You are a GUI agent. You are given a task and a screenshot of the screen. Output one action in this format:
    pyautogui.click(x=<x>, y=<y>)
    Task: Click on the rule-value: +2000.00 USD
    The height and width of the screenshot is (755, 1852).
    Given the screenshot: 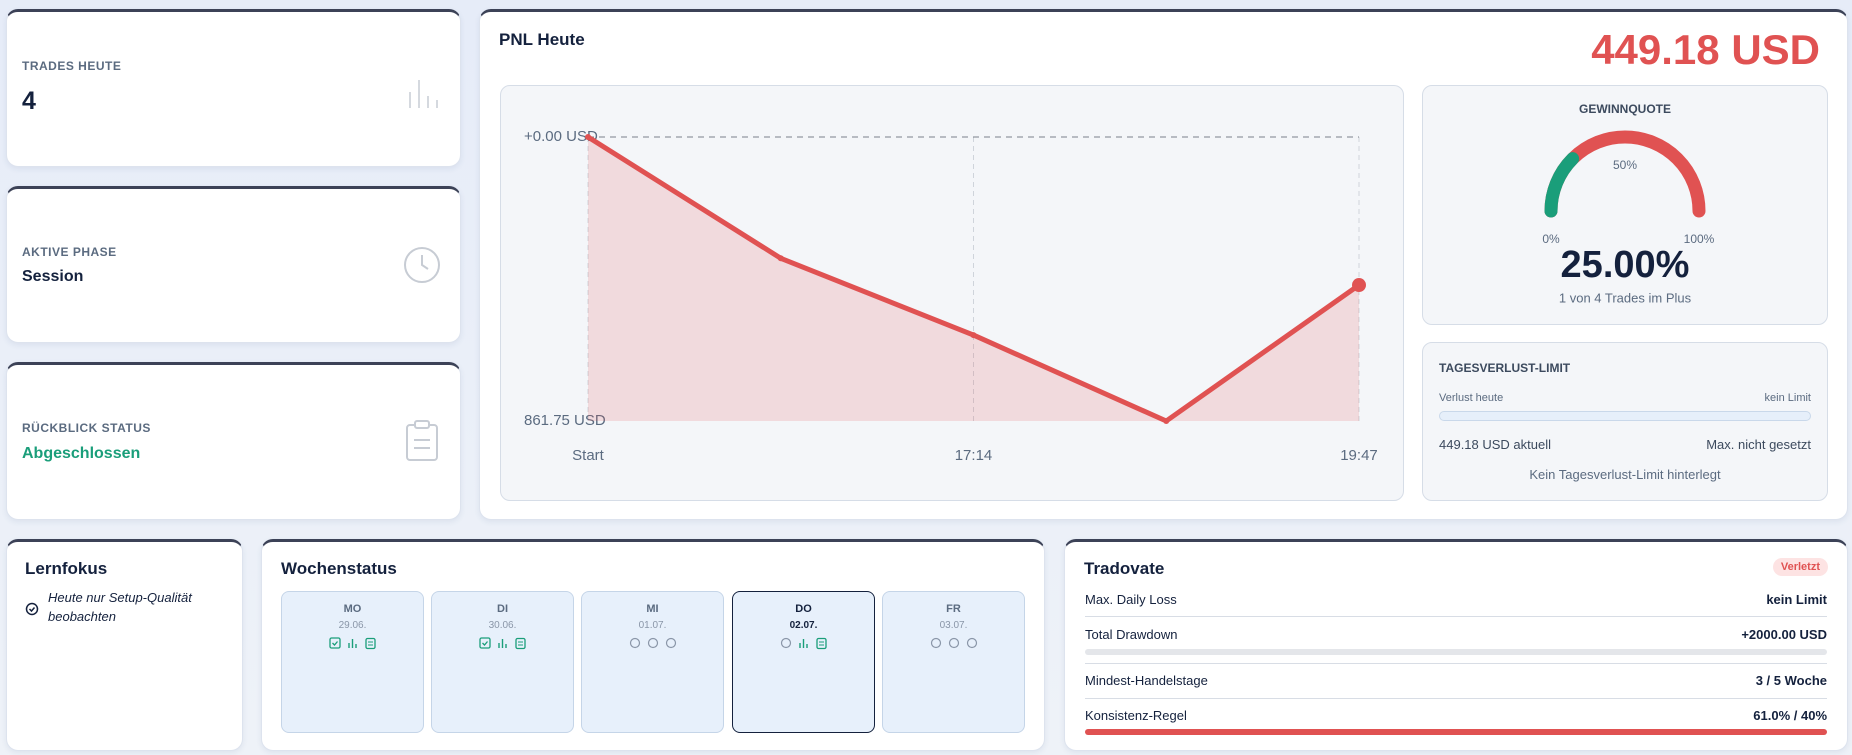 What is the action you would take?
    pyautogui.click(x=1784, y=634)
    